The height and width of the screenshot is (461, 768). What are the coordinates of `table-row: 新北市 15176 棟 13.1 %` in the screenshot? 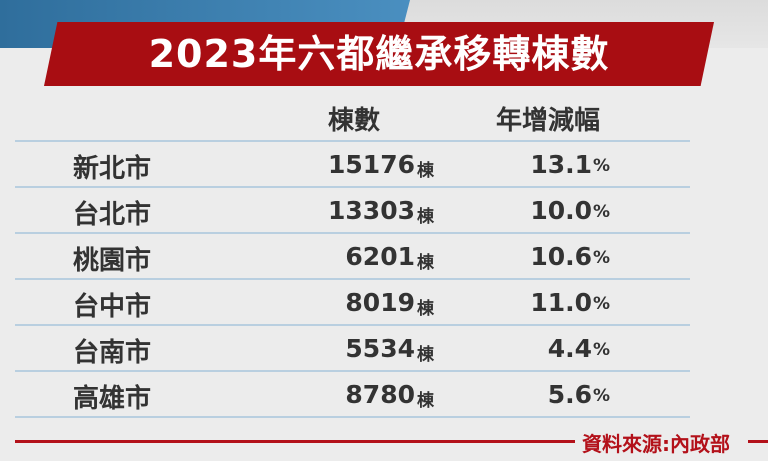 It's located at (352, 163).